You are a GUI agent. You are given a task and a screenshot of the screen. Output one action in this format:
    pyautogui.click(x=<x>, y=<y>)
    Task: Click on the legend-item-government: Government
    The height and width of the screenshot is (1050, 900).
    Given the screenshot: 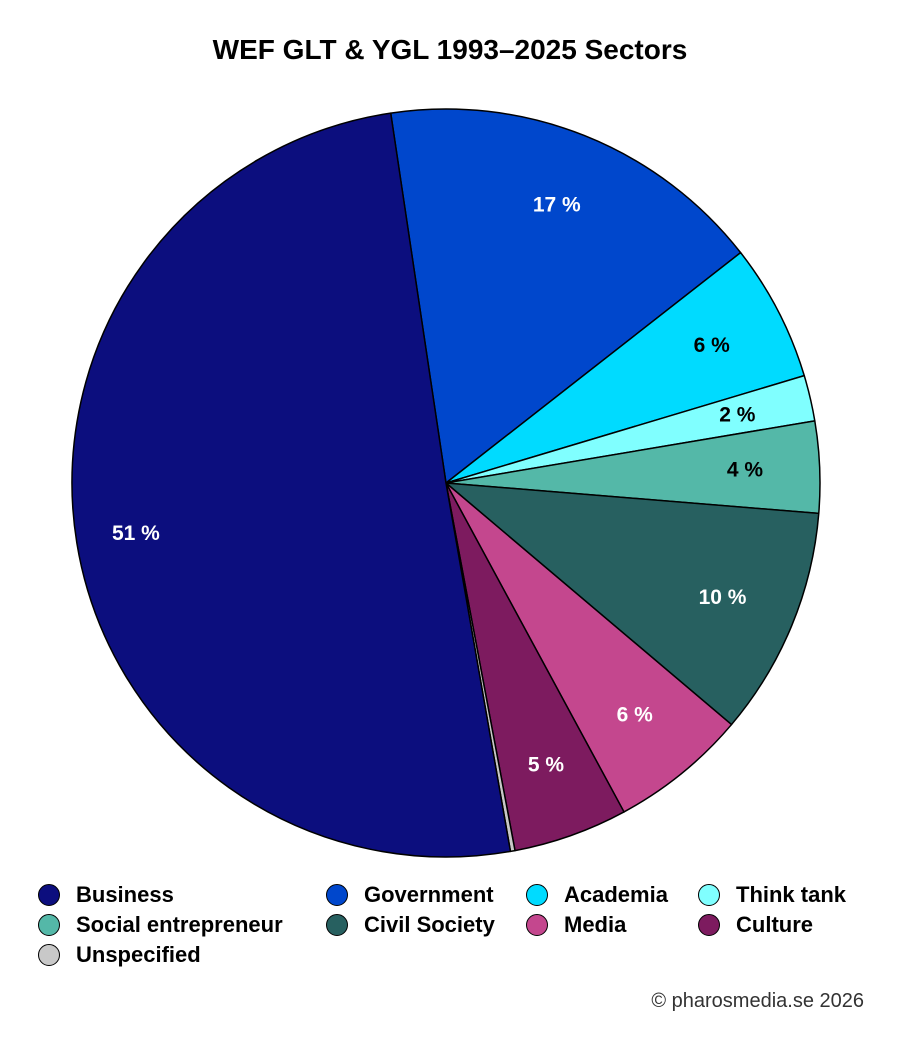 What is the action you would take?
    pyautogui.click(x=410, y=895)
    